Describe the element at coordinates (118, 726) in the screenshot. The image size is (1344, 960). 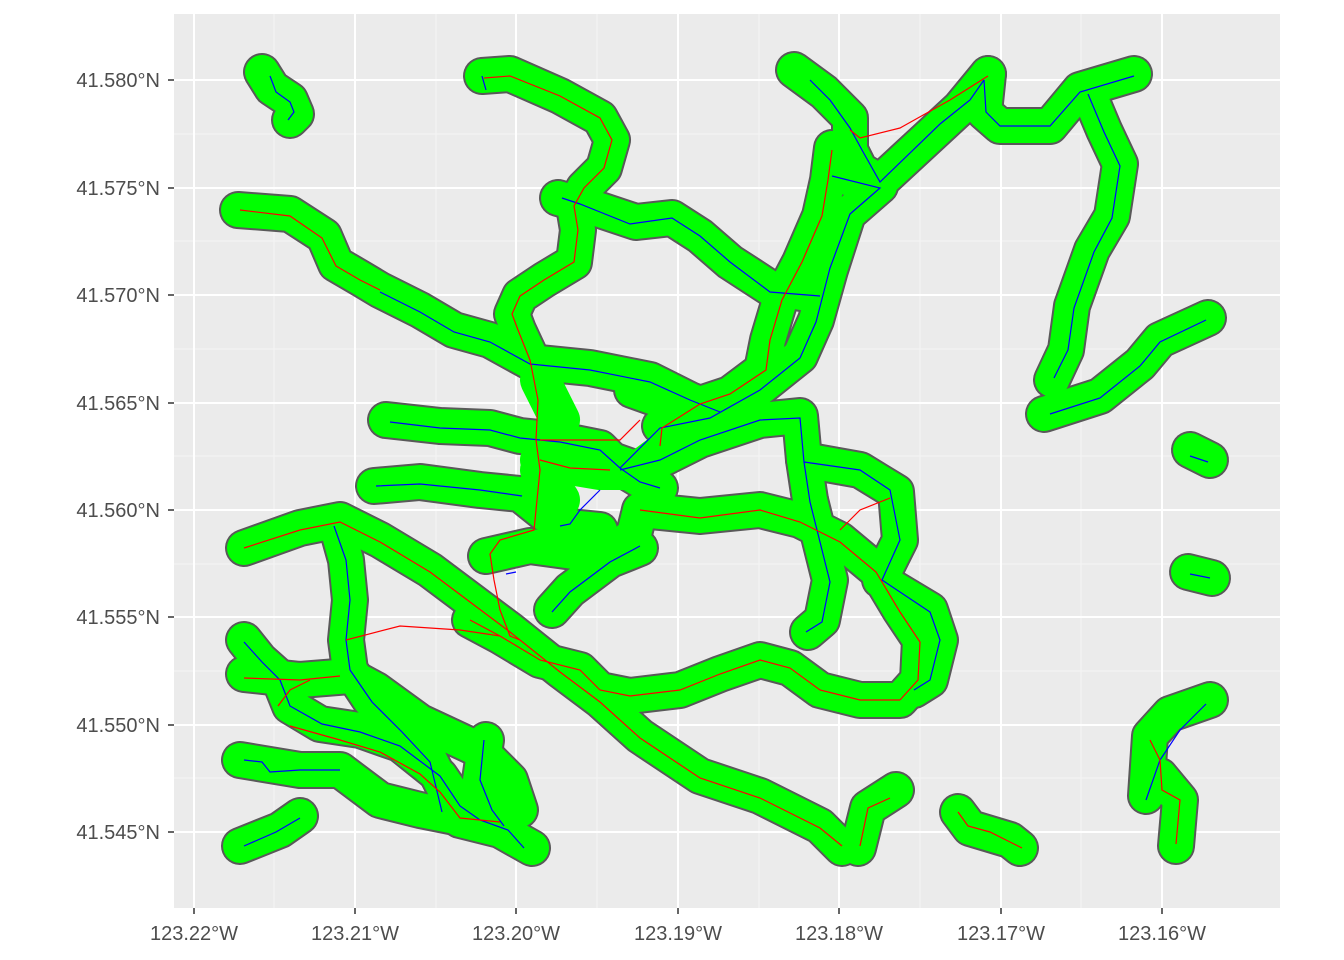
I see `y-tick-label: 41.550°N` at that location.